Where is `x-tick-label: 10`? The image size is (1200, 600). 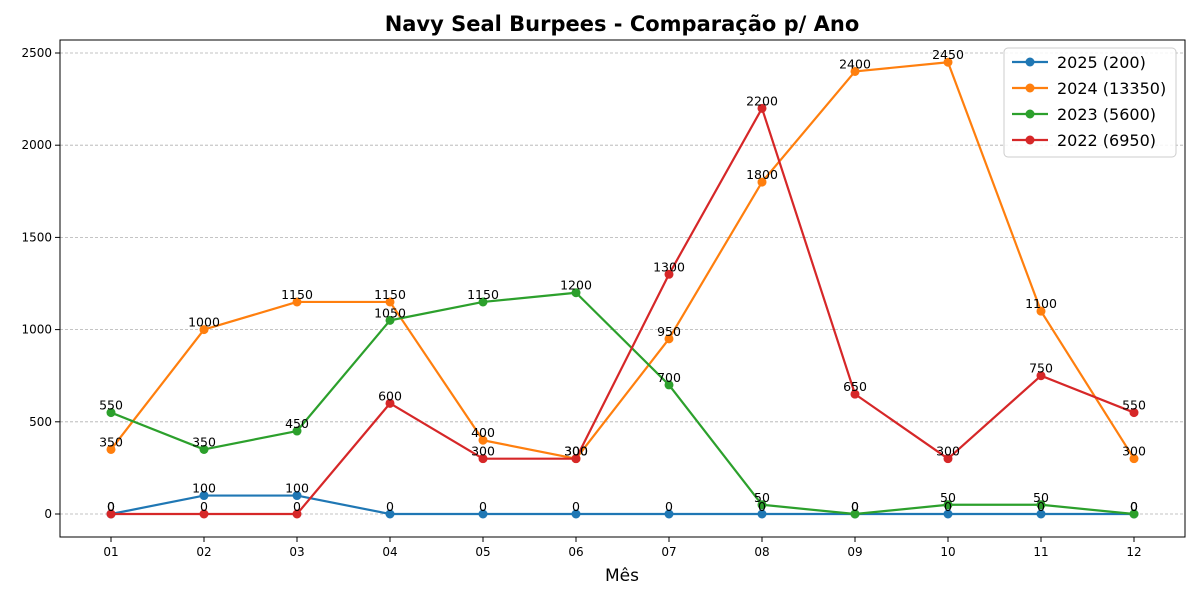 x-tick-label: 10 is located at coordinates (947, 552).